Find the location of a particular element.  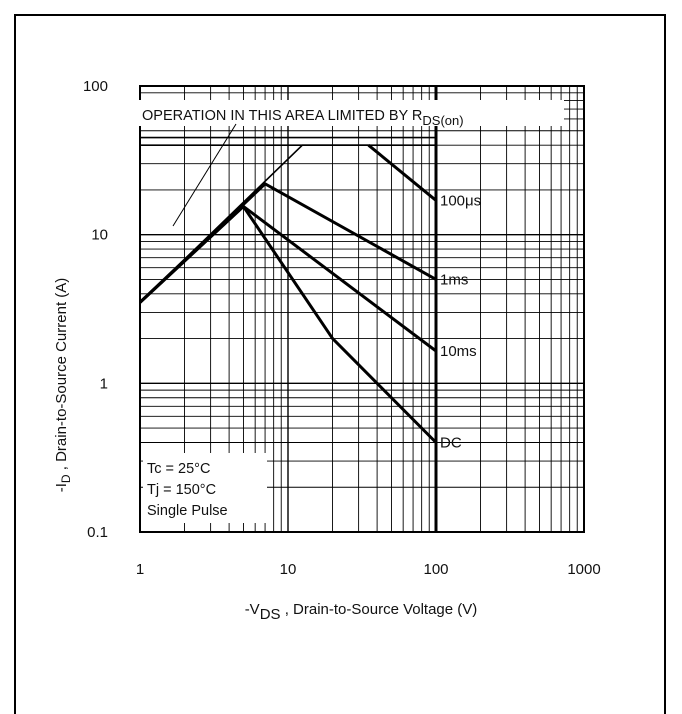

y-axis-label: -ID , Drain-to-Source Current (A) is located at coordinates (63, 385).